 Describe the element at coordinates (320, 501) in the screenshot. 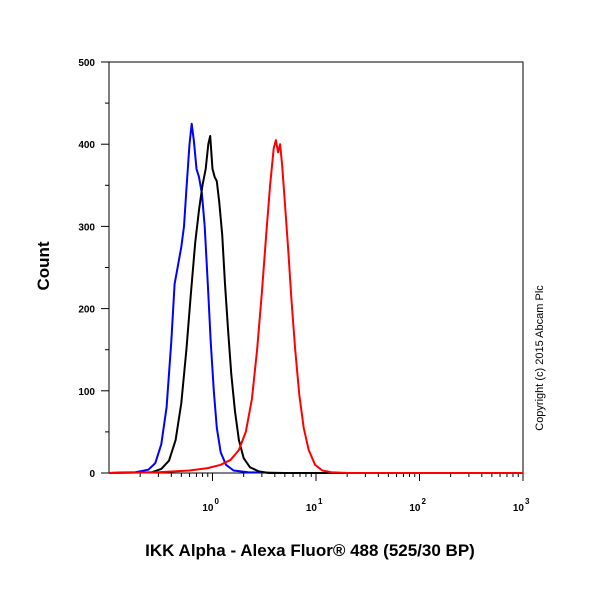

I see `x-tick-label-exponent: 1` at that location.